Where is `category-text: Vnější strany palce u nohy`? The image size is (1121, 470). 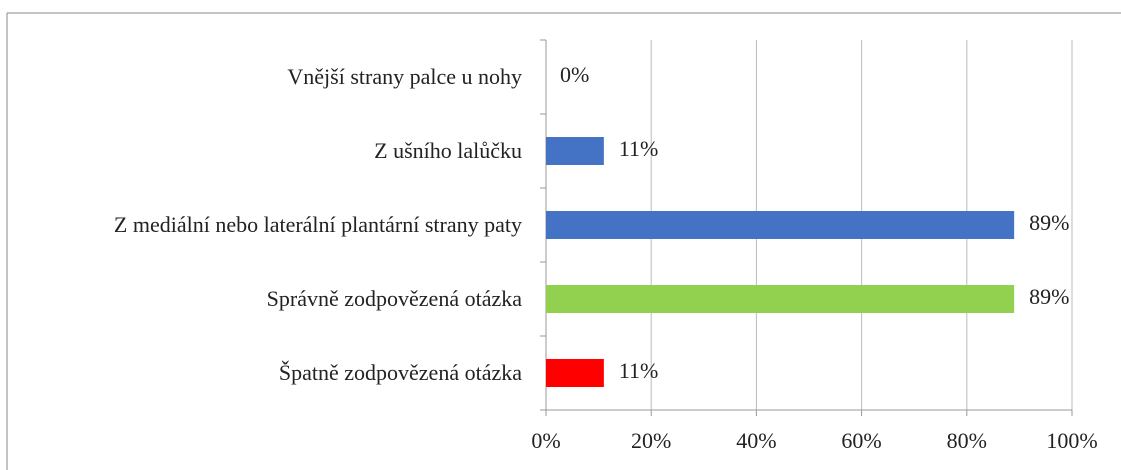
category-text: Vnější strany palce u nohy is located at coordinates (404, 76).